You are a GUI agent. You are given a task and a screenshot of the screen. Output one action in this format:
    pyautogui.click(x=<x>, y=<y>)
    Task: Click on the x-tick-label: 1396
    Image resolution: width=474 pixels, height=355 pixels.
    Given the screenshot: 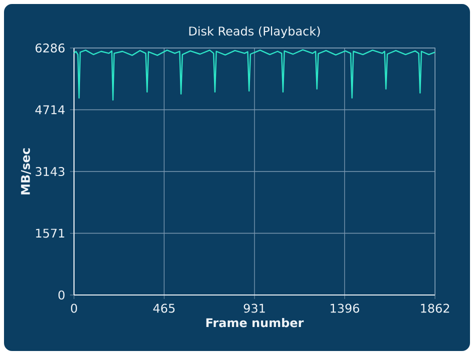 What is the action you would take?
    pyautogui.click(x=345, y=308)
    